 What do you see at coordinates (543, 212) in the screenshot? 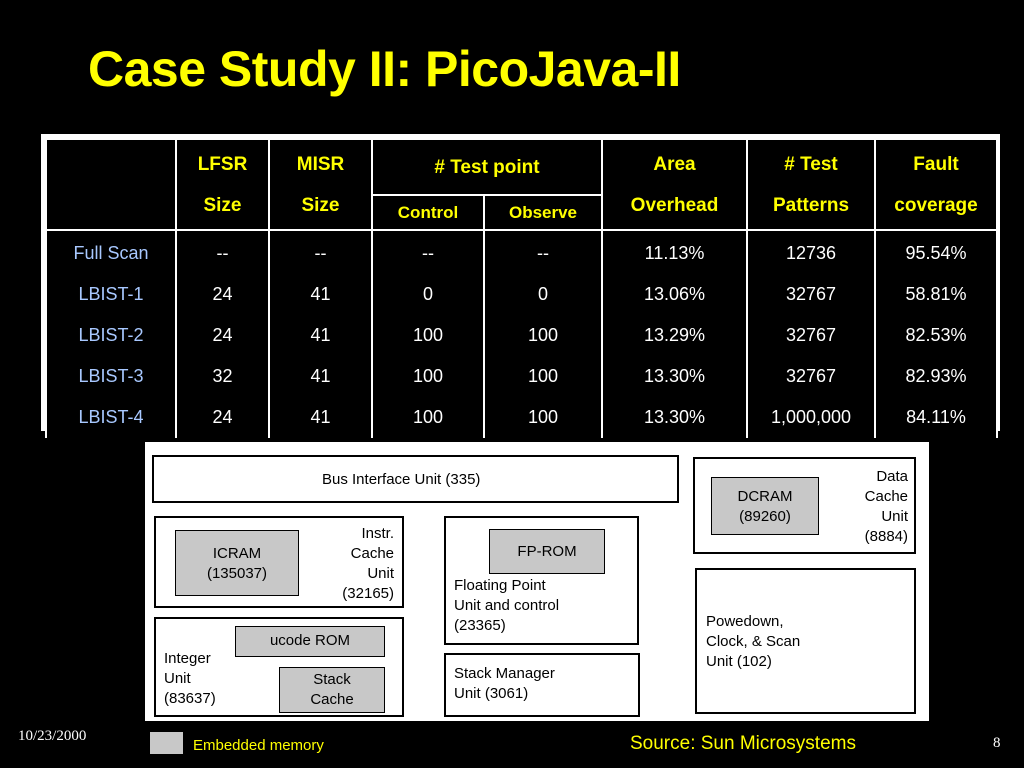
I see `header-observe: Observe` at bounding box center [543, 212].